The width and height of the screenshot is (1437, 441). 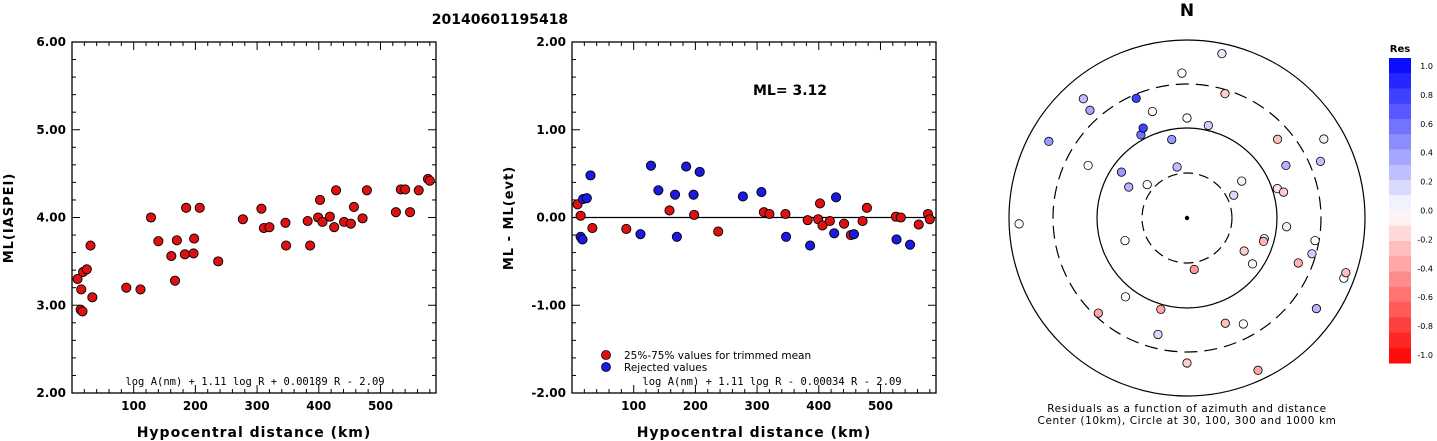 I want to click on residual-distance-xtick-label: 500, so click(x=880, y=406).